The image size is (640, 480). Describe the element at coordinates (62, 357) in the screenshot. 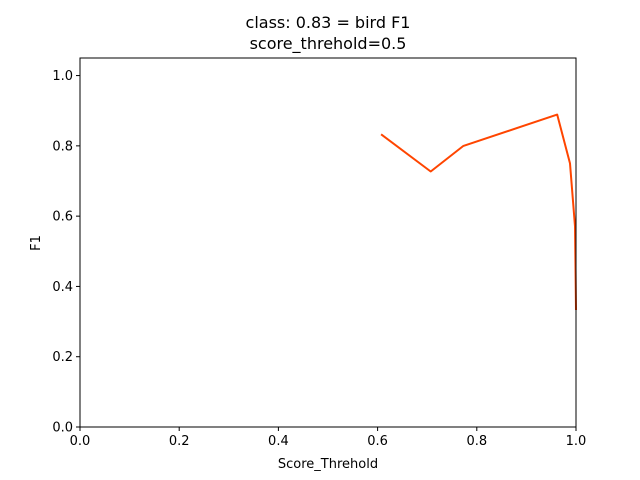

I see `y-tick-label: 0.2` at that location.